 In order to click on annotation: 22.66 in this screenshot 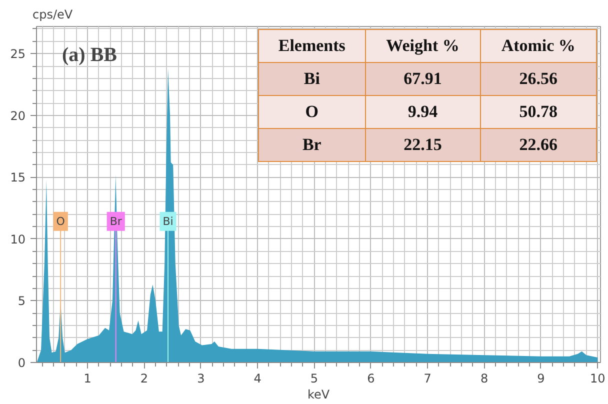, I will do `click(538, 145)`.